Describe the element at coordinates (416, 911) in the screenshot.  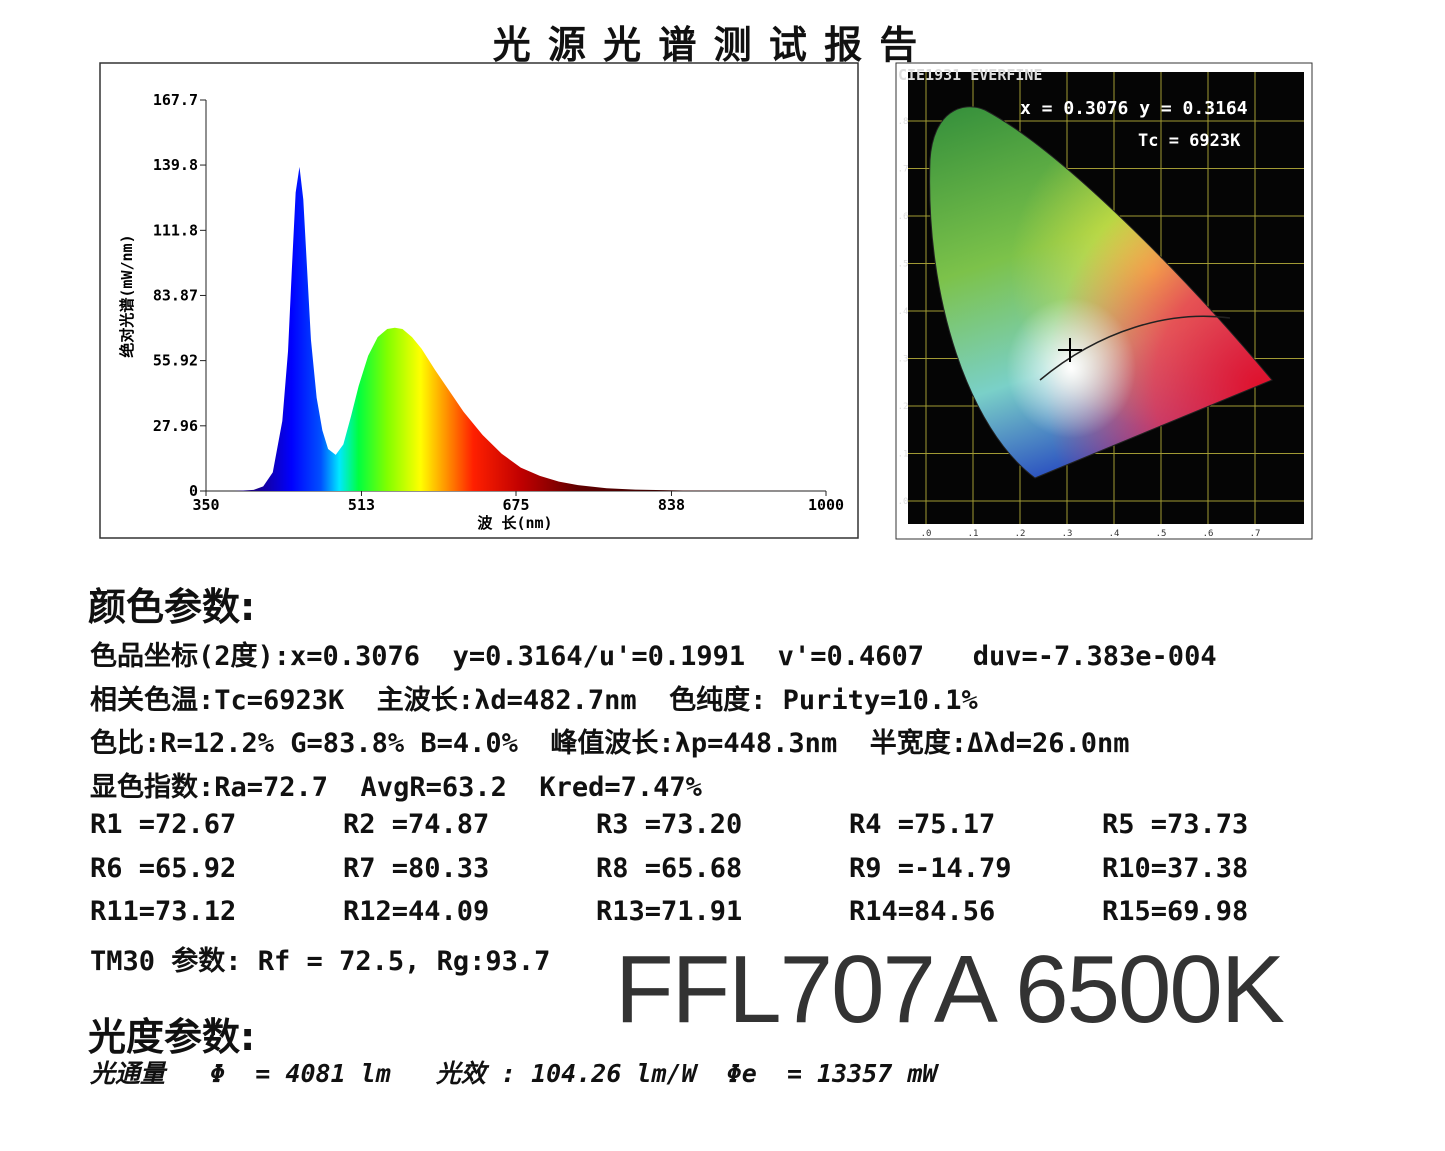
I see `cri-cell: R12=44.09` at that location.